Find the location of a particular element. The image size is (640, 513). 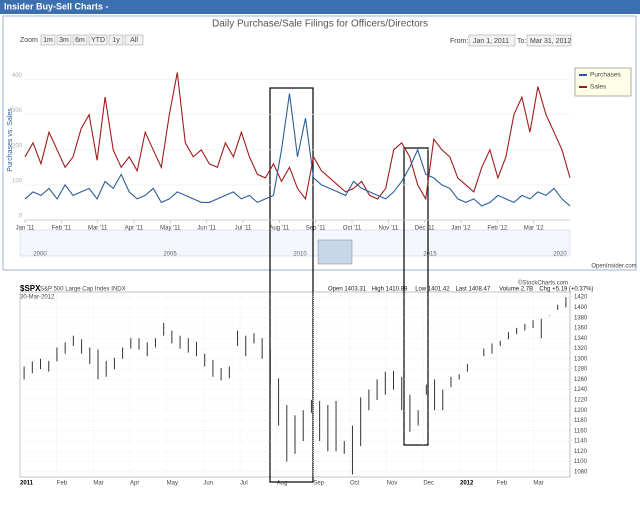

from-label: From: is located at coordinates (459, 41).